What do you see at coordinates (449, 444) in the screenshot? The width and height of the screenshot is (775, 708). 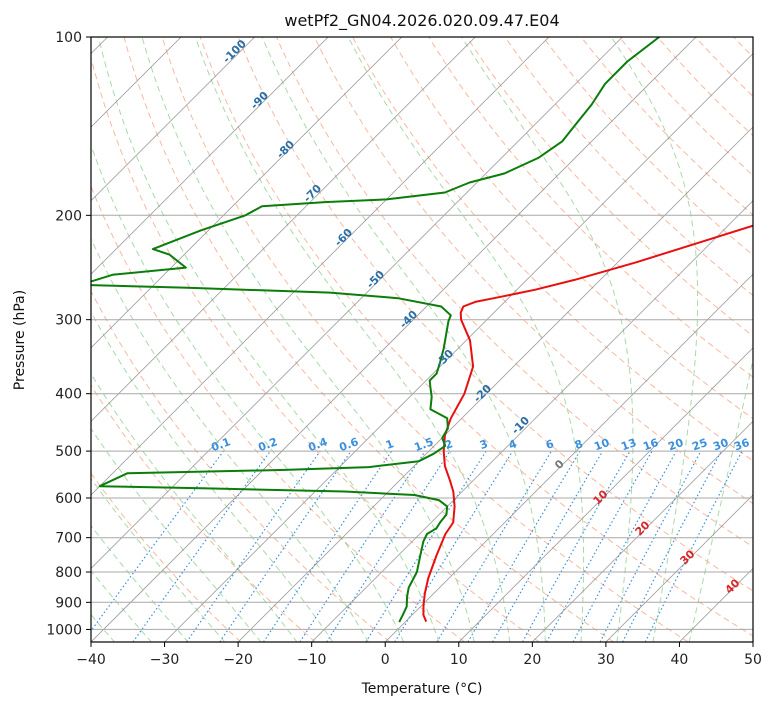 I see `mixing-ratio-label: 2` at bounding box center [449, 444].